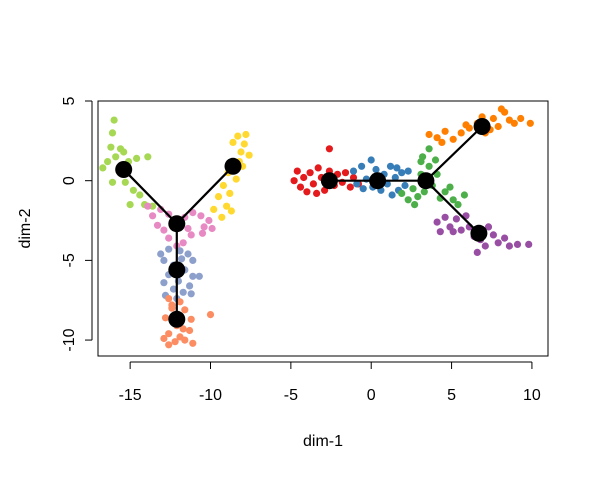  What do you see at coordinates (69, 339) in the screenshot?
I see `y-tick-label: -10` at bounding box center [69, 339].